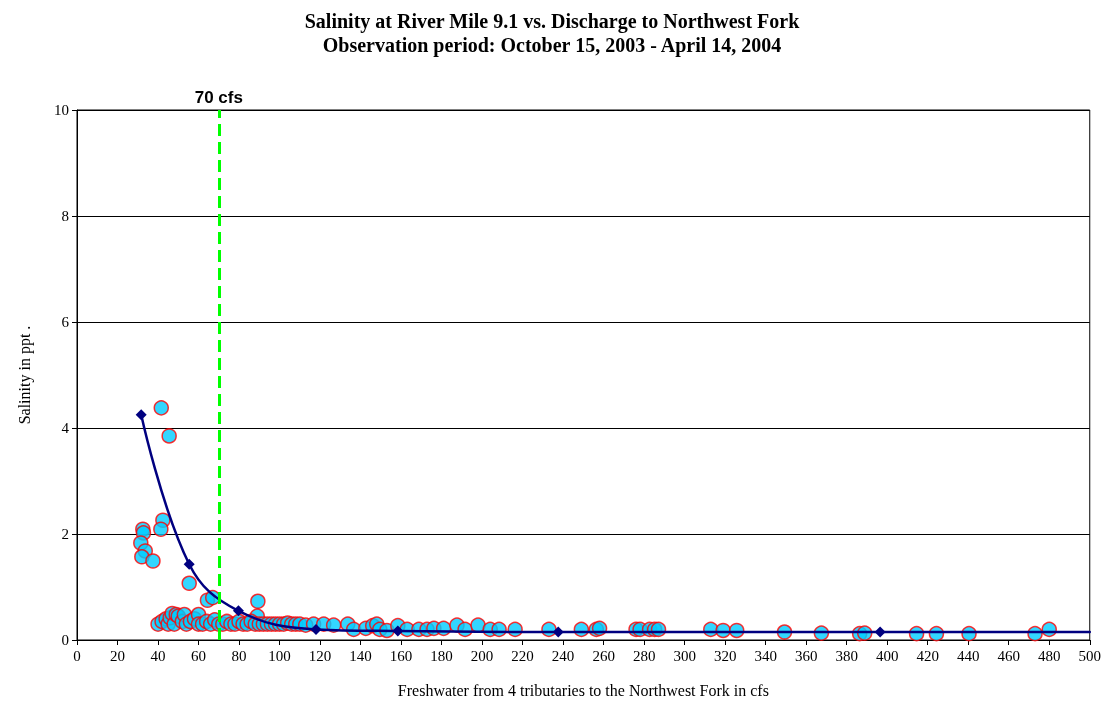 The height and width of the screenshot is (725, 1104). What do you see at coordinates (552, 21) in the screenshot?
I see `chart-title: Salinity at River Mile 9.1 vs. Discharge to Northwest Fork` at bounding box center [552, 21].